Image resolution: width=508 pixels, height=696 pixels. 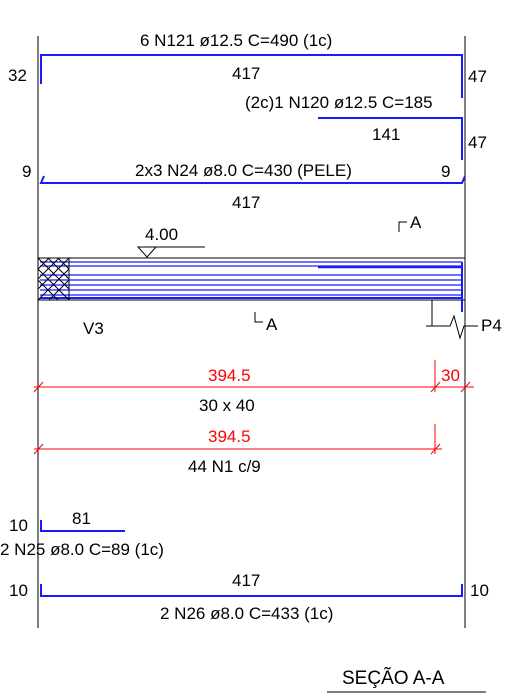 What do you see at coordinates (251, 279) in the screenshot?
I see `beam-outline` at bounding box center [251, 279].